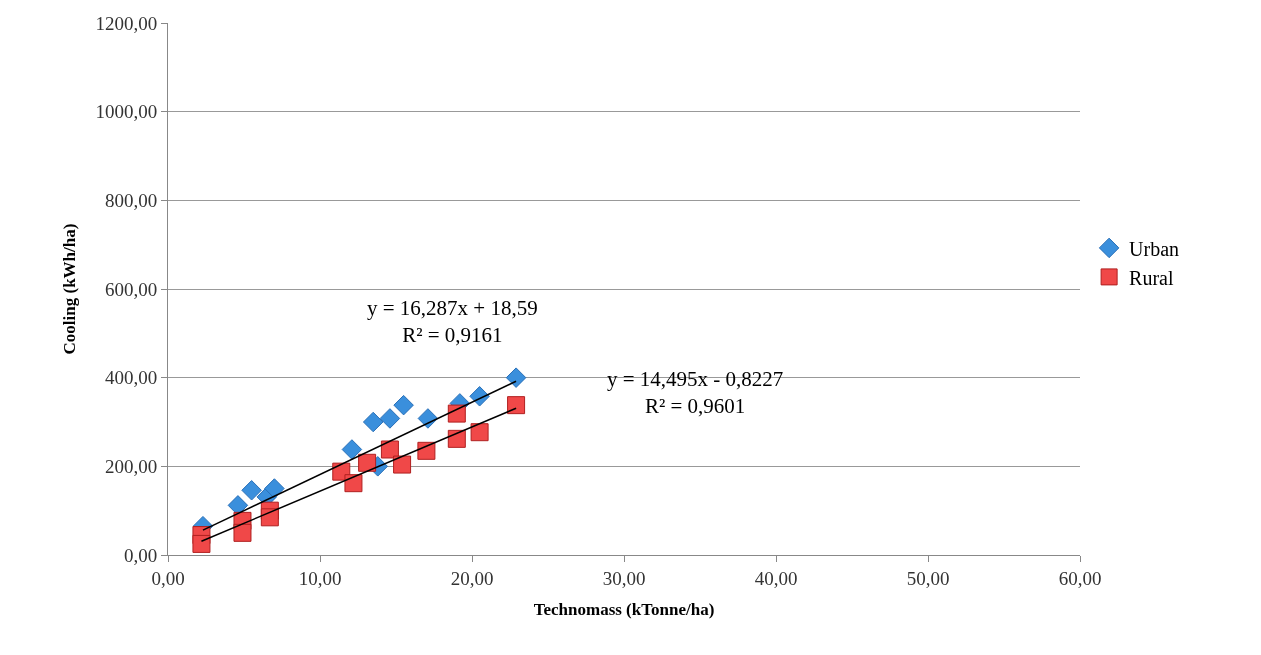  Describe the element at coordinates (131, 289) in the screenshot. I see `y-tick-label: 600,00` at that location.